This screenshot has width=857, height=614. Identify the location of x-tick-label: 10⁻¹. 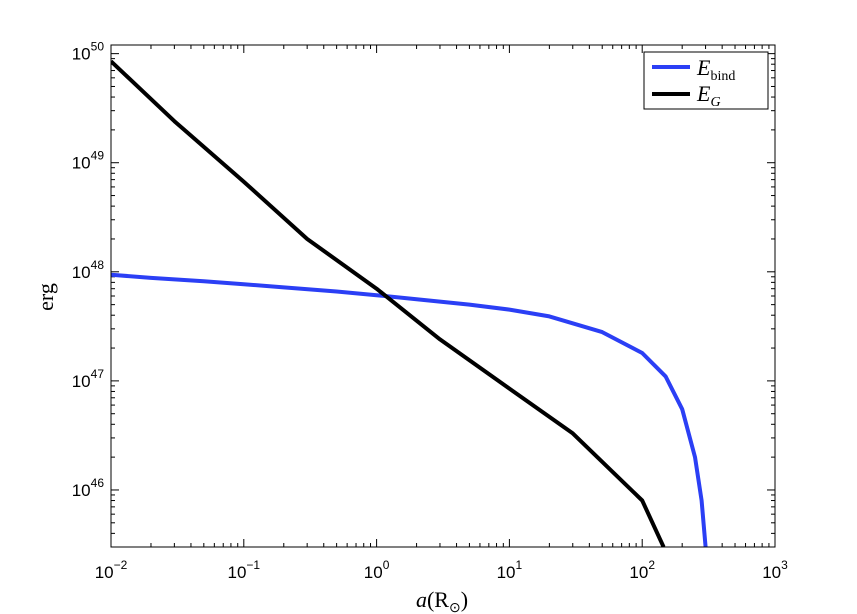
(243, 570).